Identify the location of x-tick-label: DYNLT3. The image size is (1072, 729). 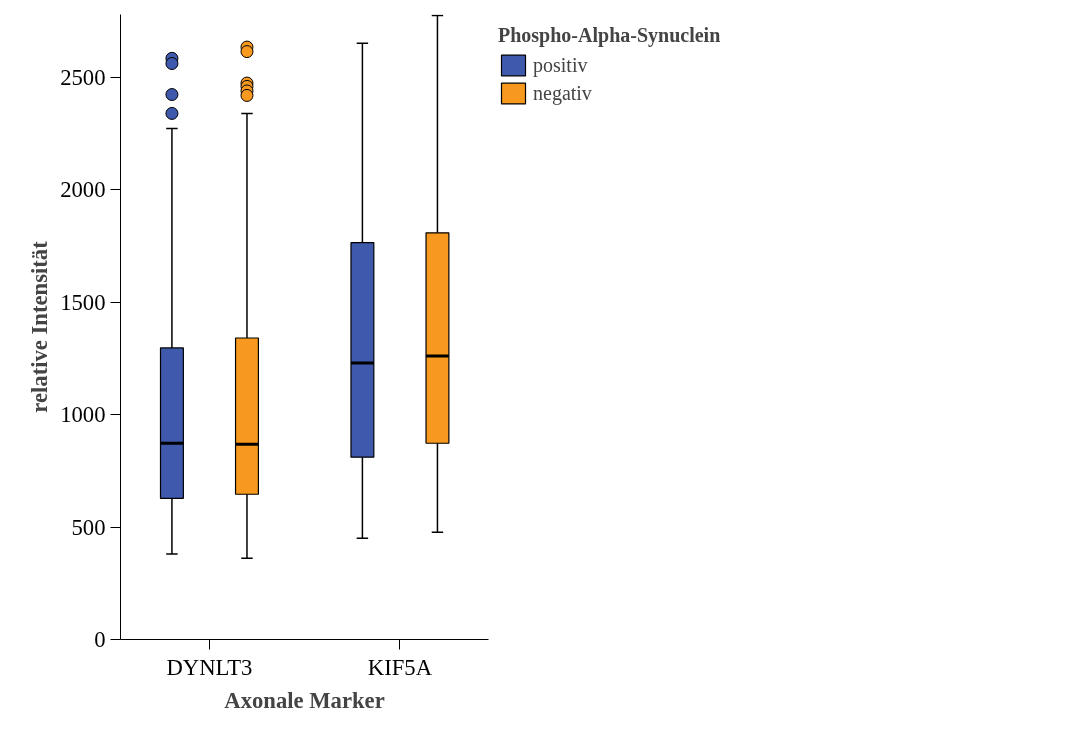
(209, 667).